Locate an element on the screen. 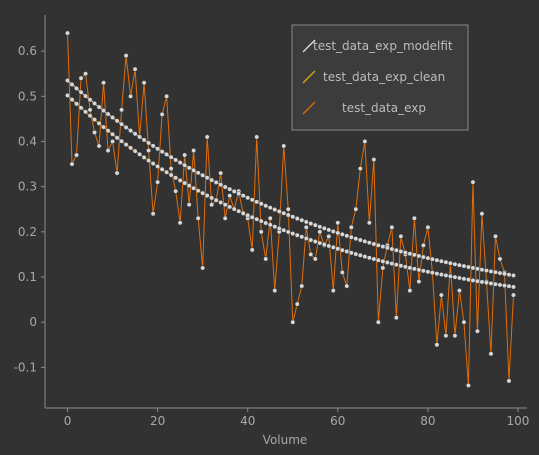  y-tick-label: 0.6 is located at coordinates (27, 51).